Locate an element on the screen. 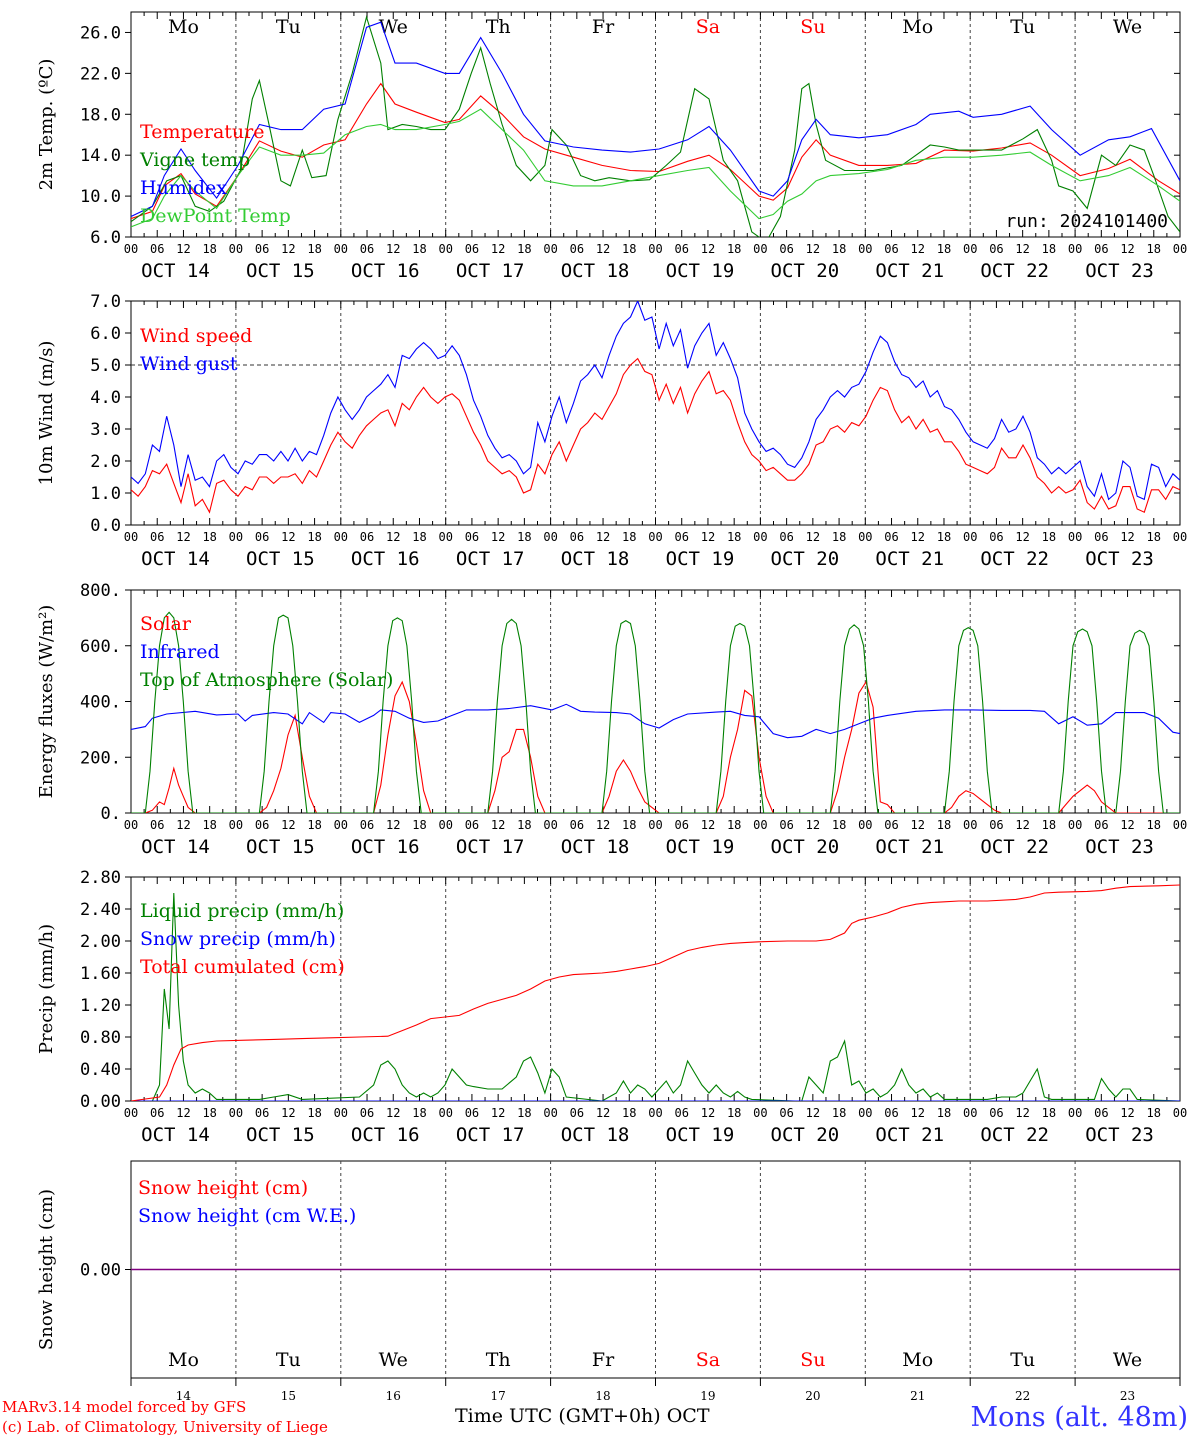 The height and width of the screenshot is (1440, 1194). date-label: OCT 16 is located at coordinates (385, 847).